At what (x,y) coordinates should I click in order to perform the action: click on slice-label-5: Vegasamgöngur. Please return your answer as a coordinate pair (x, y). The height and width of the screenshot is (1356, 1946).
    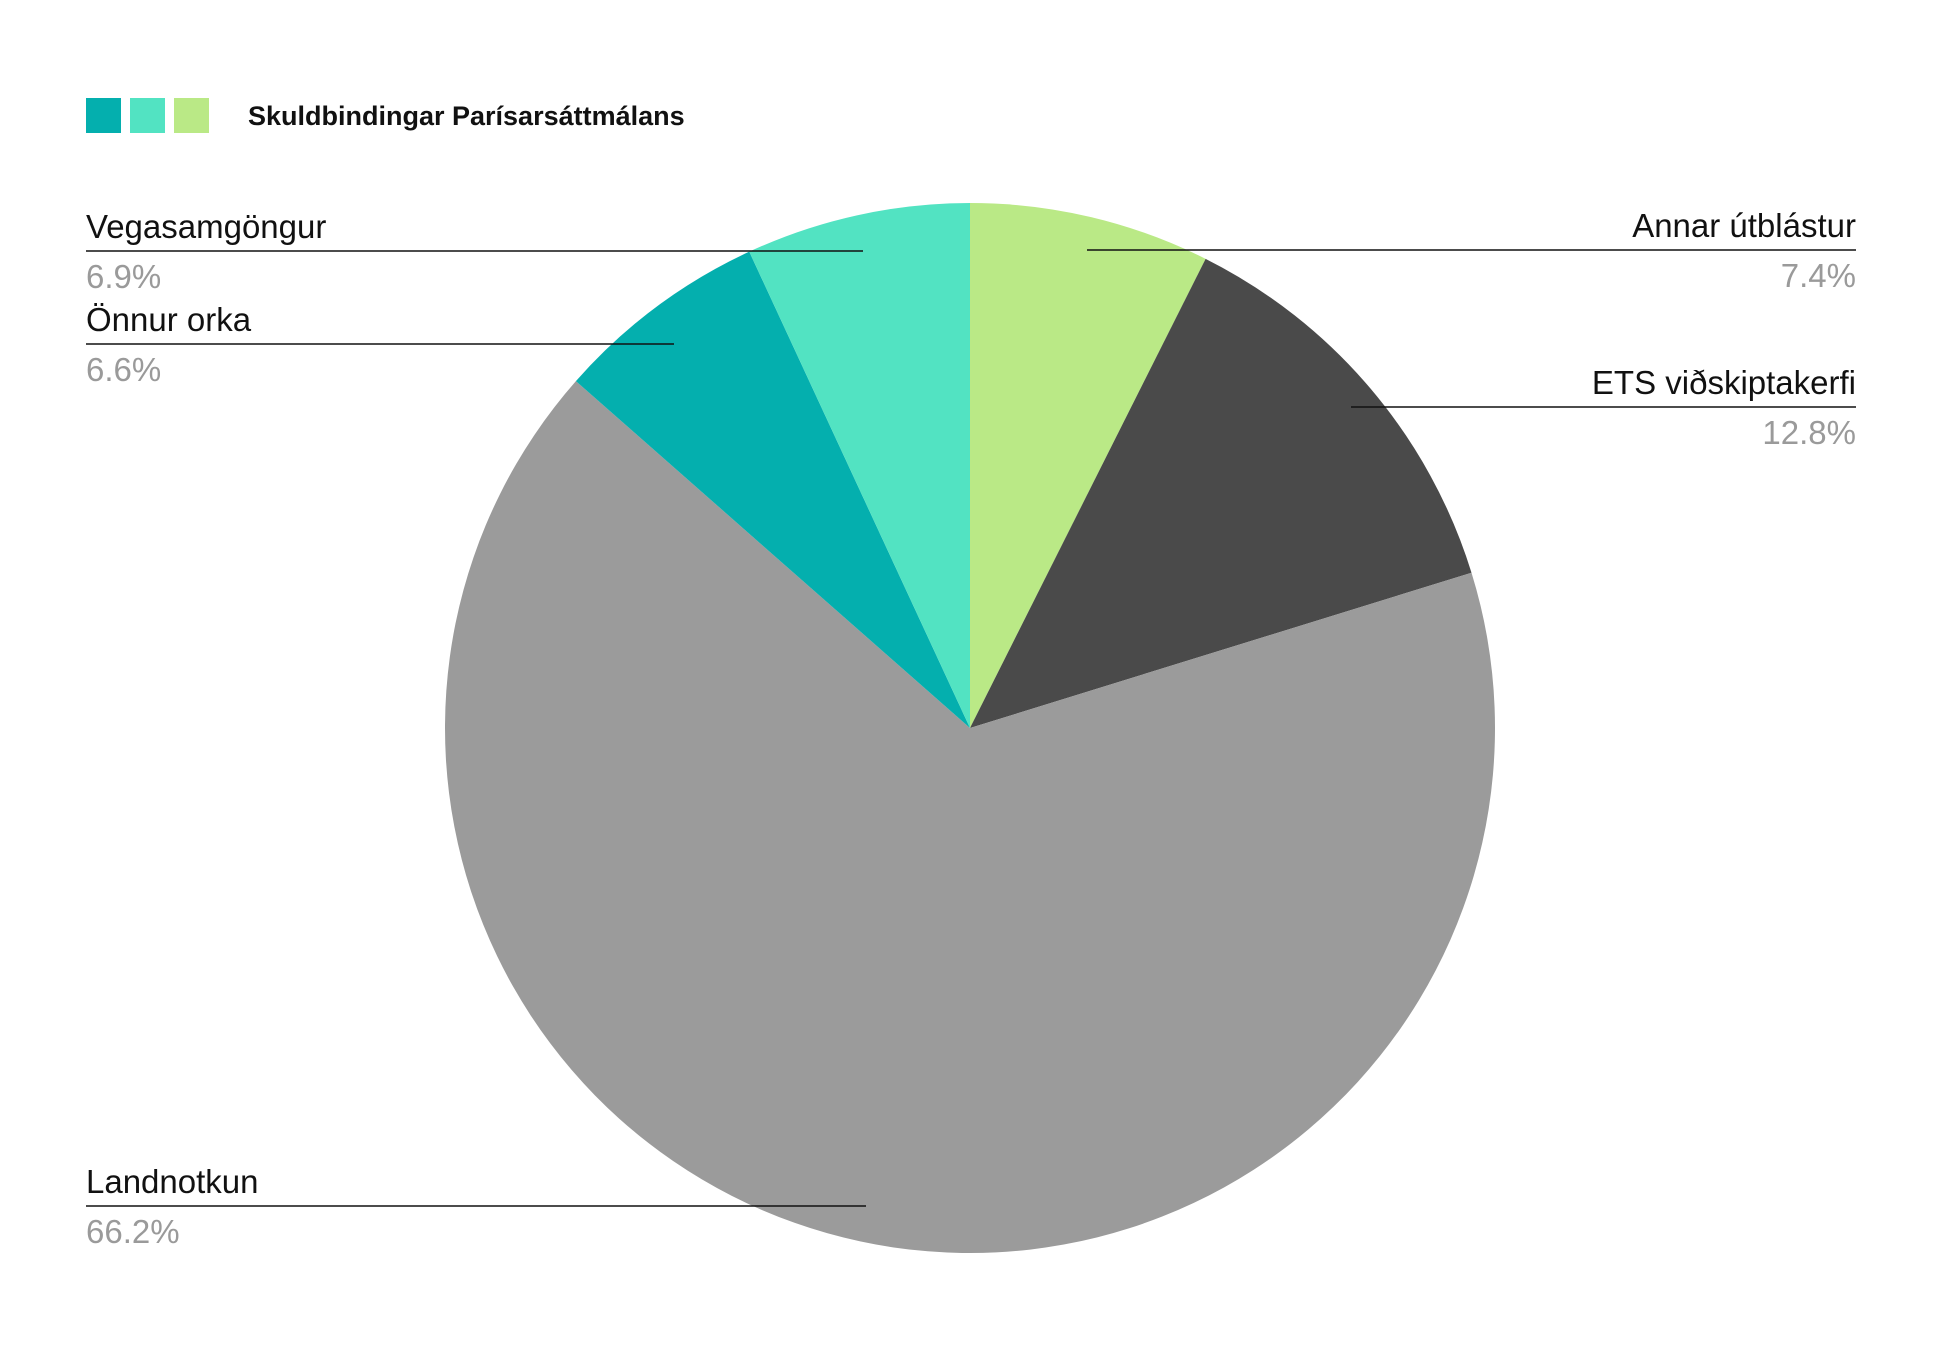
    Looking at the image, I should click on (206, 226).